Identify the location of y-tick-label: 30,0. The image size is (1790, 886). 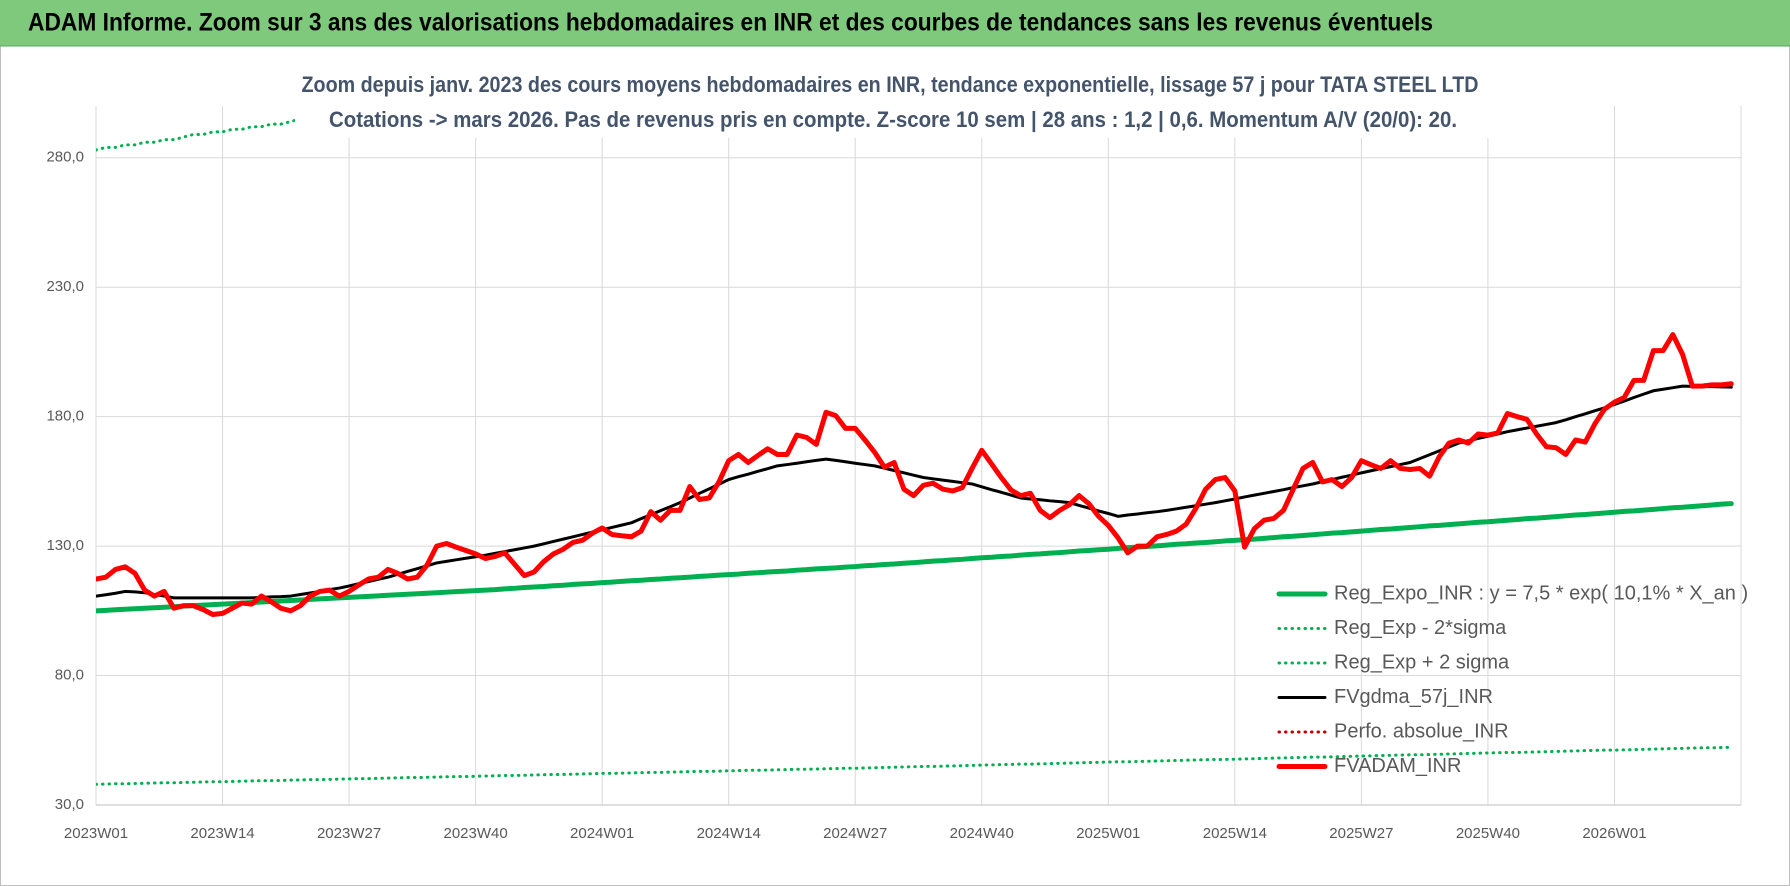
(69, 804).